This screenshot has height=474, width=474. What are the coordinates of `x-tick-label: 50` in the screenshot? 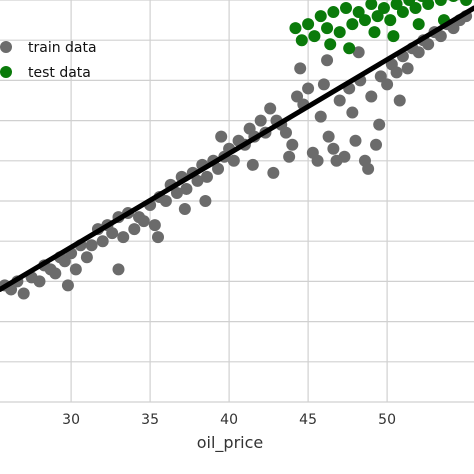 It's located at (387, 420).